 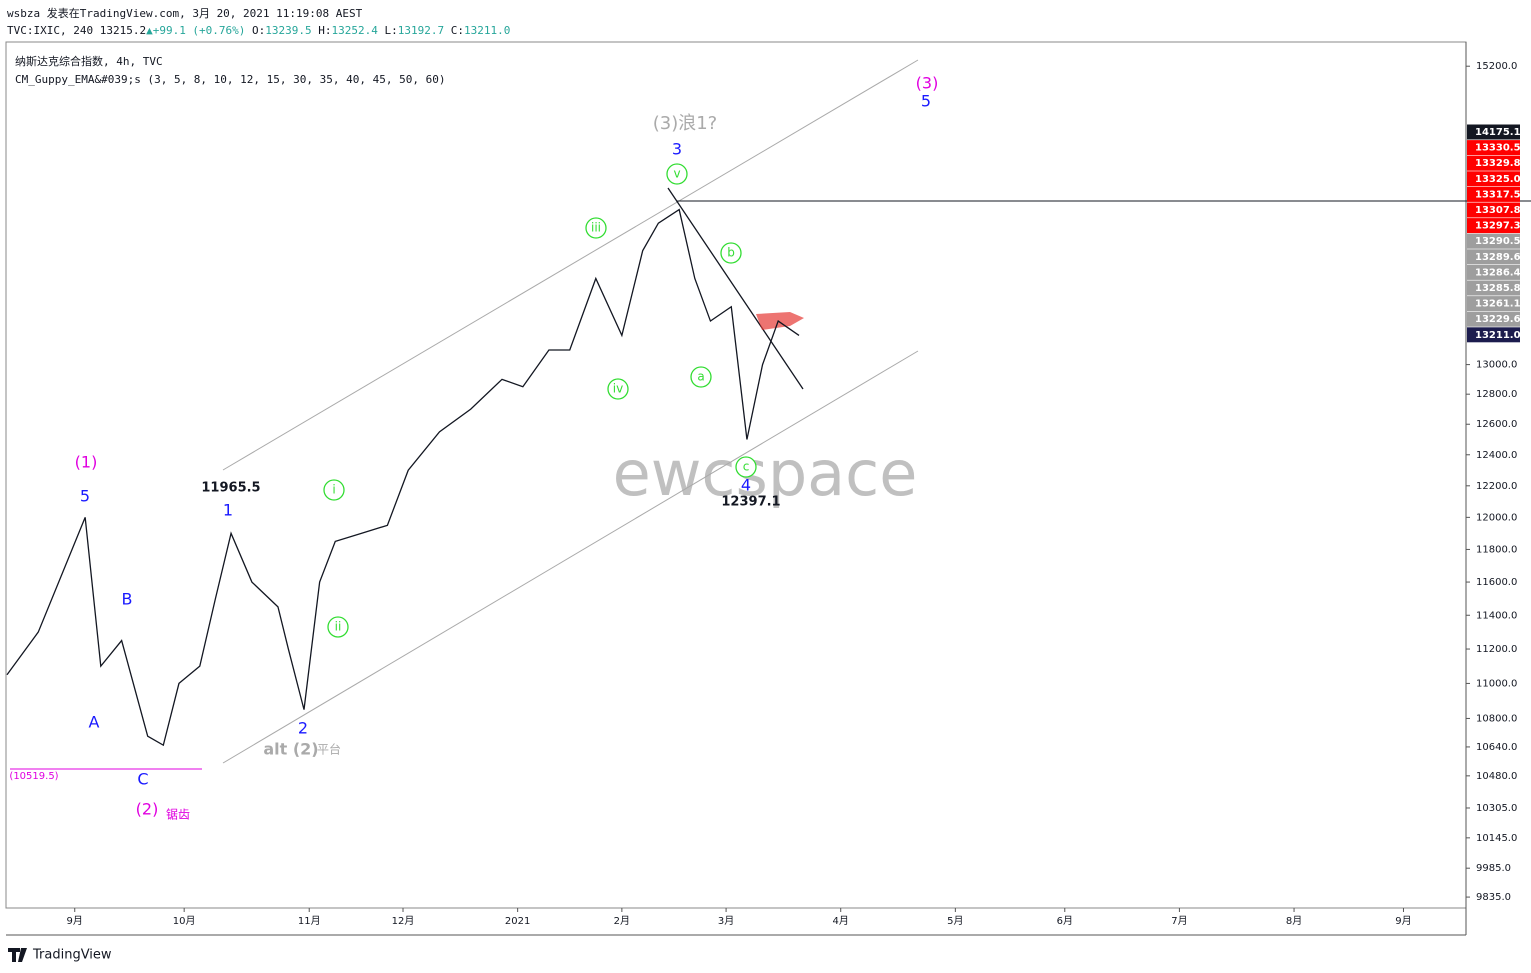 I want to click on x-tick-label: 4月, so click(x=841, y=921).